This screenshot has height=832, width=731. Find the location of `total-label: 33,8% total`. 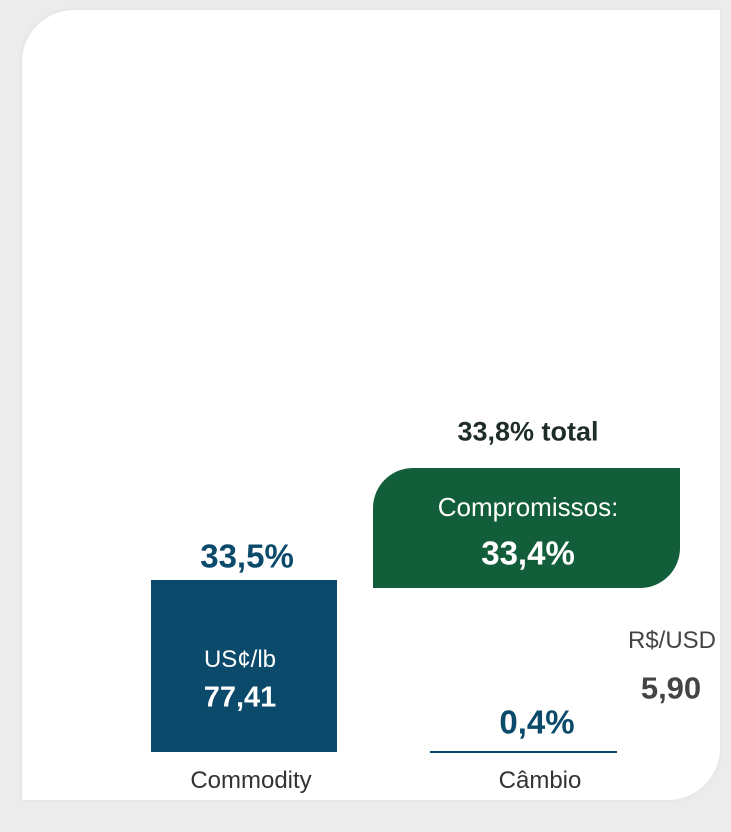

total-label: 33,8% total is located at coordinates (528, 431).